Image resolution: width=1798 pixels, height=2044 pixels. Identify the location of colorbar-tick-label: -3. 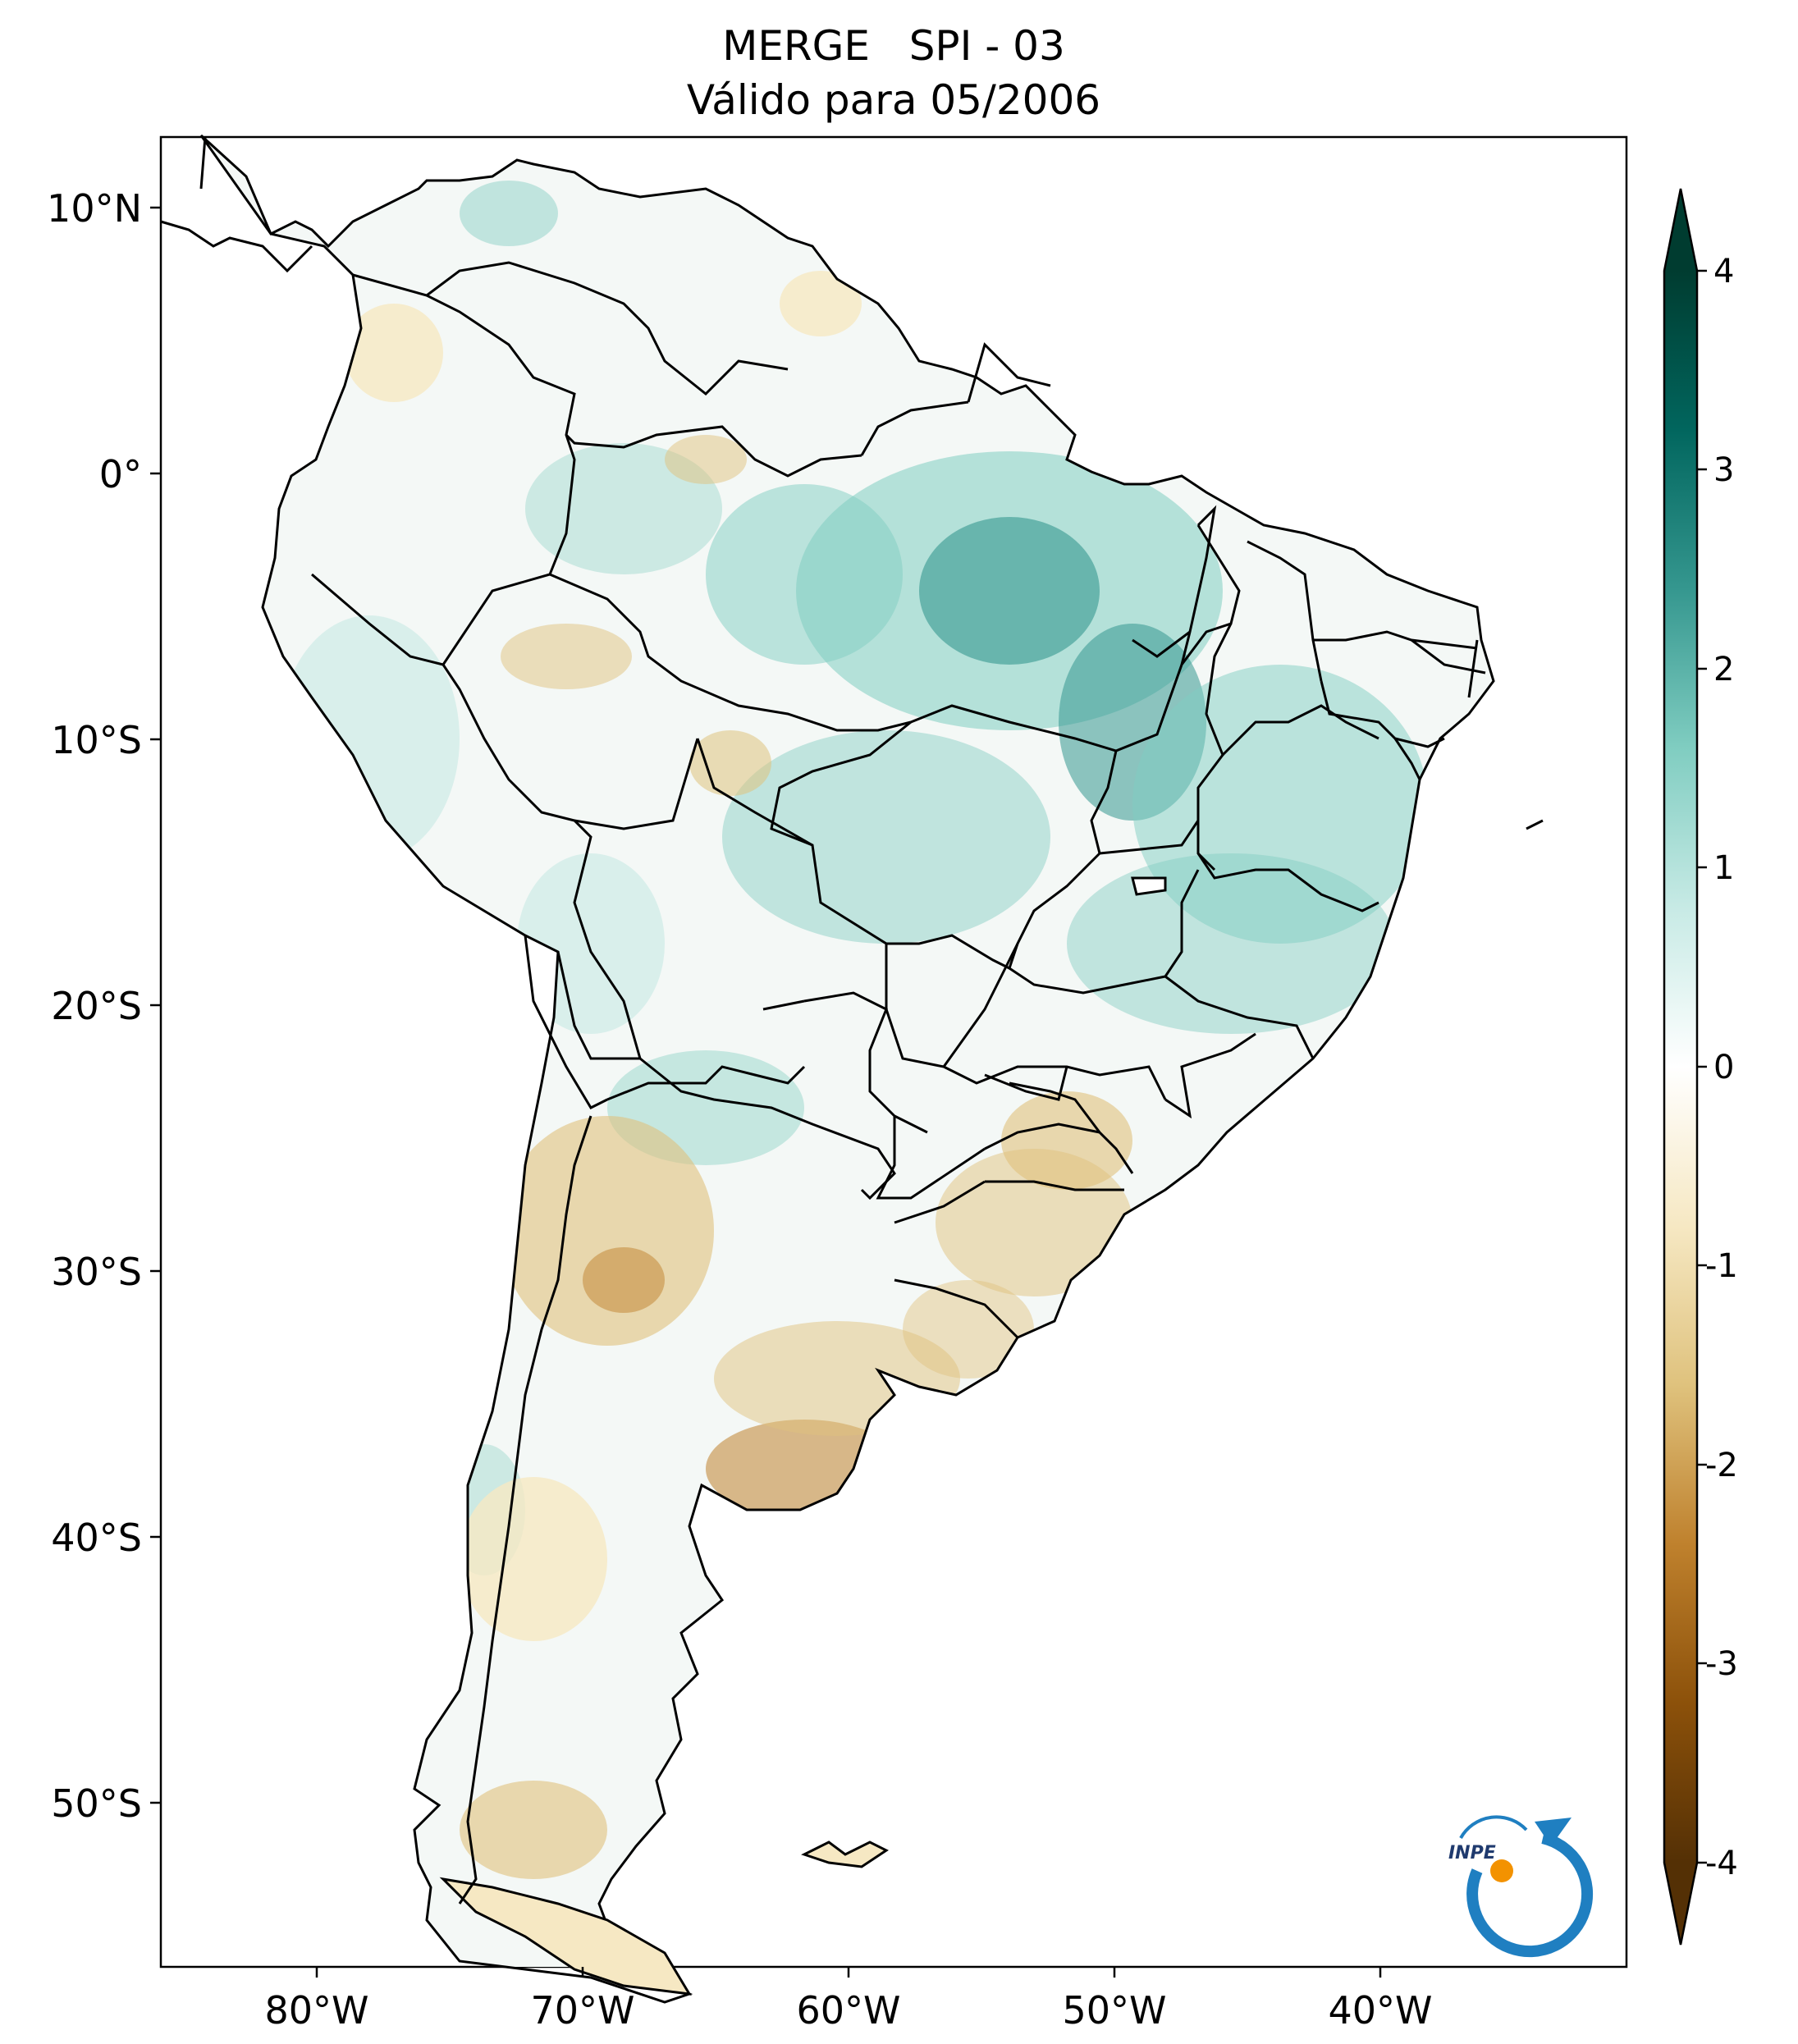
(1721, 1664).